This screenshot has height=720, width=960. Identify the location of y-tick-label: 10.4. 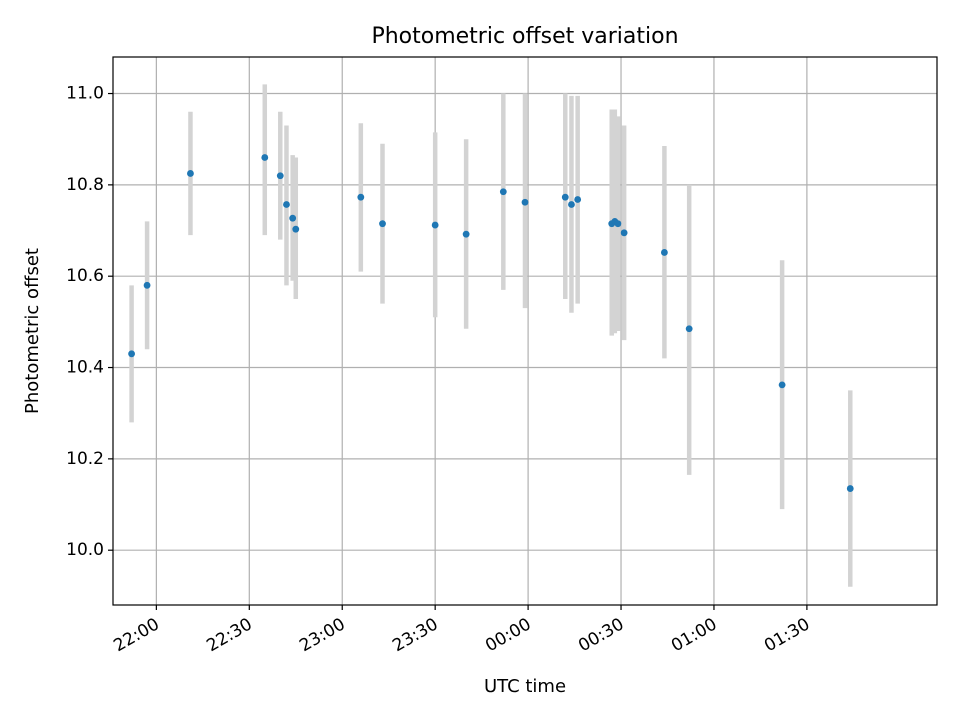
(85, 368).